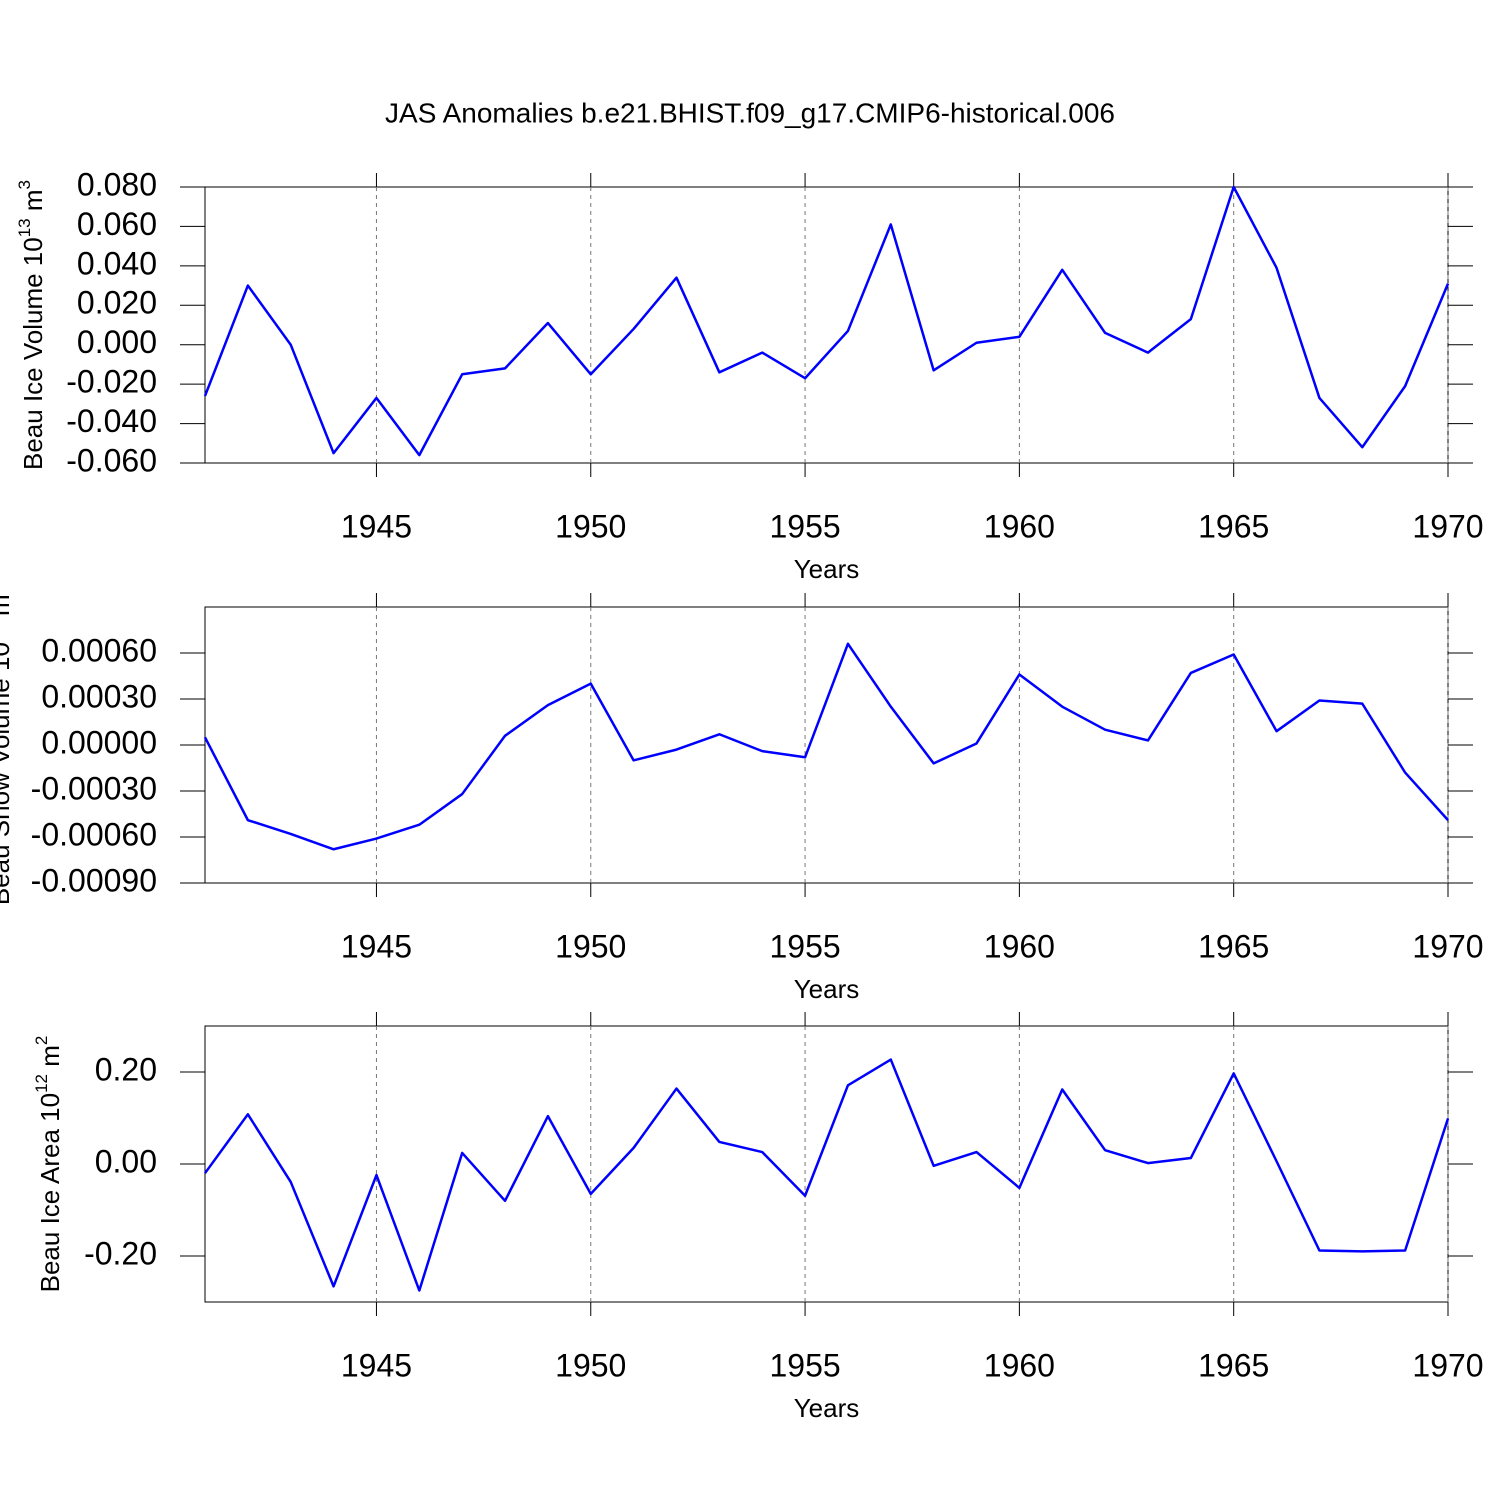  Describe the element at coordinates (117, 184) in the screenshot. I see `y-tick-label: 0.080` at that location.